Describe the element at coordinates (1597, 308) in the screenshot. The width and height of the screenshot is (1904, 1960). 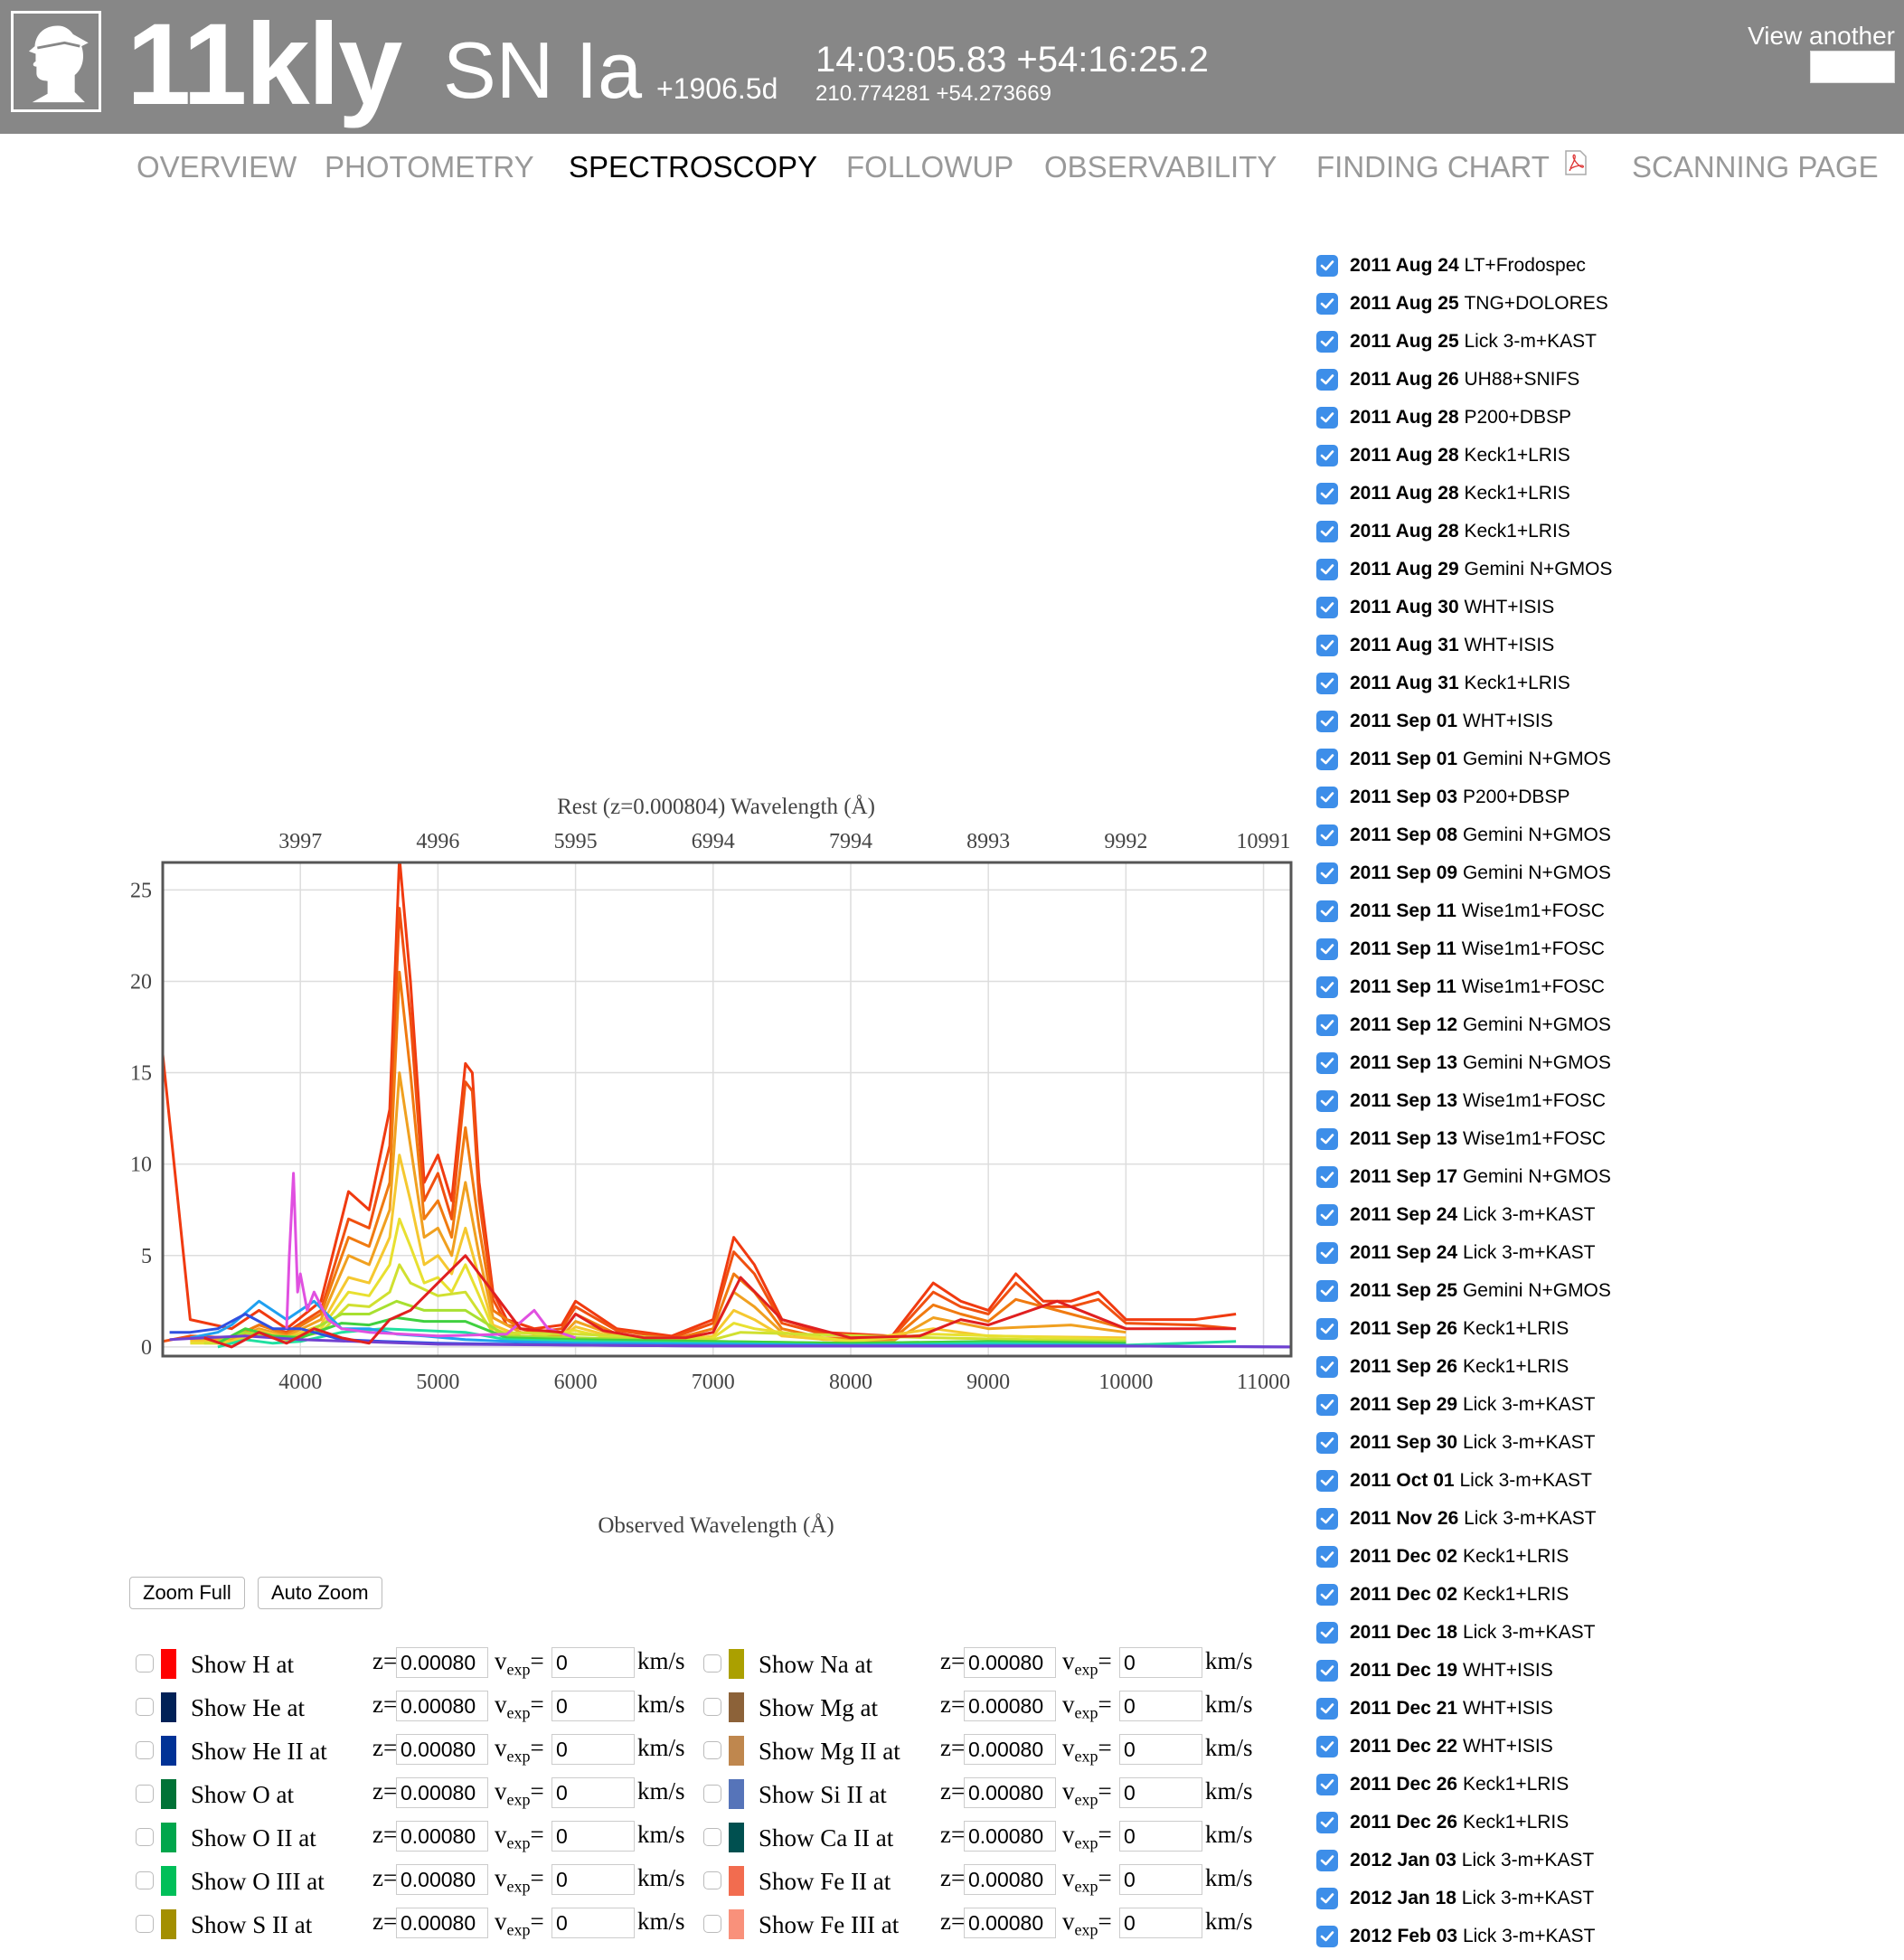
I see `spectrum-list-item: 2011 Aug 25 TNG+DOLORES` at that location.